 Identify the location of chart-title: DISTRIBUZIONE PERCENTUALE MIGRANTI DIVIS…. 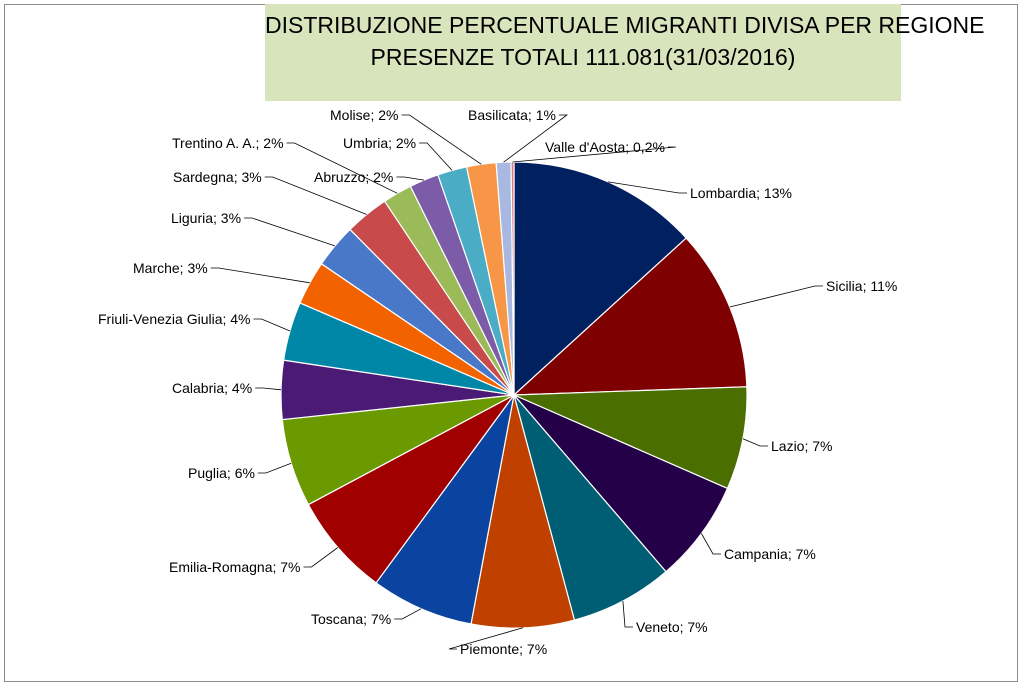
(625, 25).